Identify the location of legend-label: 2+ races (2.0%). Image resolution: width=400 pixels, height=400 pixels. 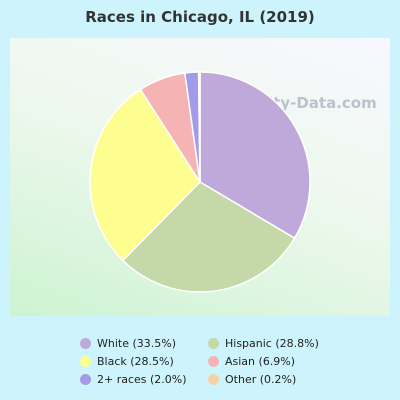
(142, 379).